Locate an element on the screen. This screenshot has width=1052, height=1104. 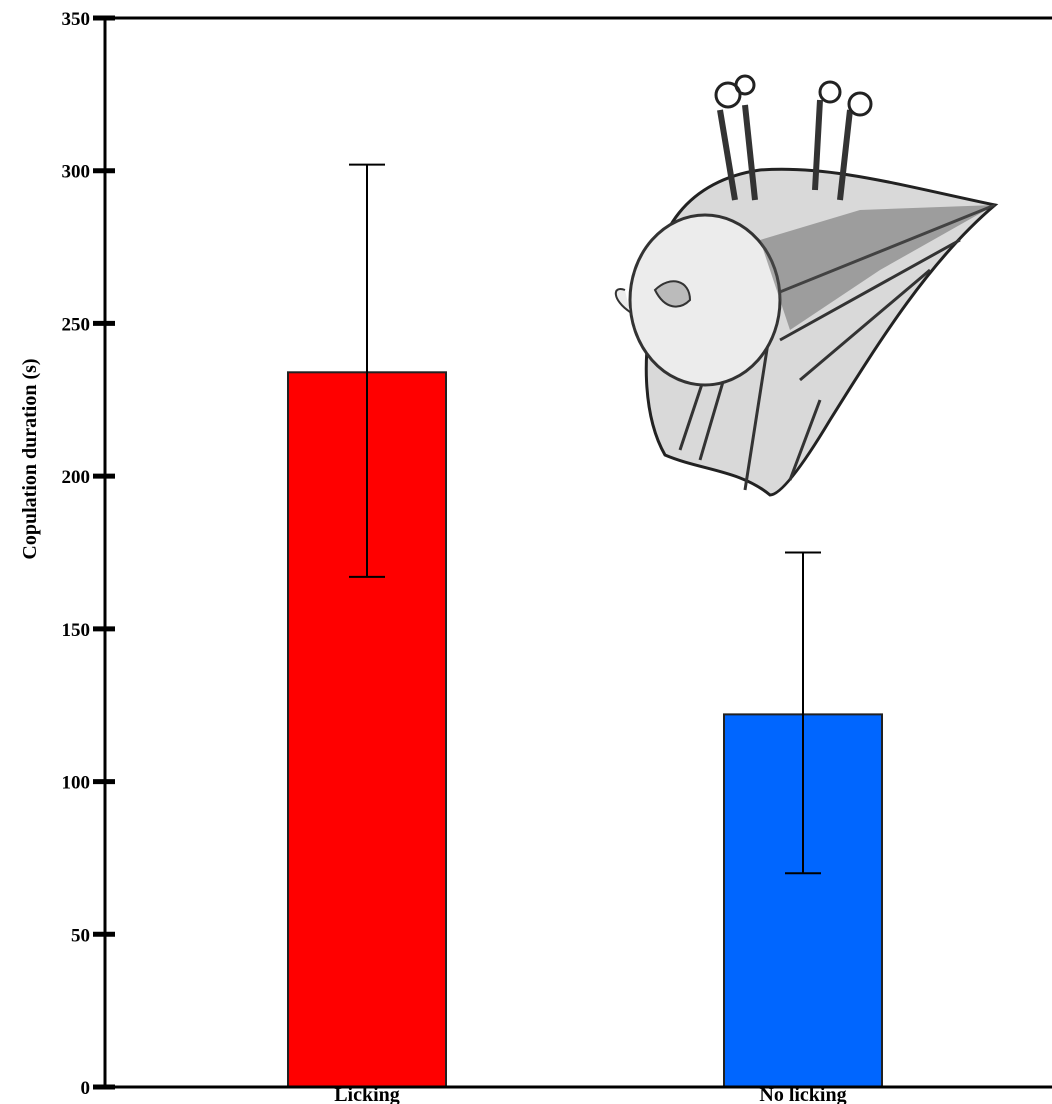
y-tick-label-50: 50 is located at coordinates (80, 935).